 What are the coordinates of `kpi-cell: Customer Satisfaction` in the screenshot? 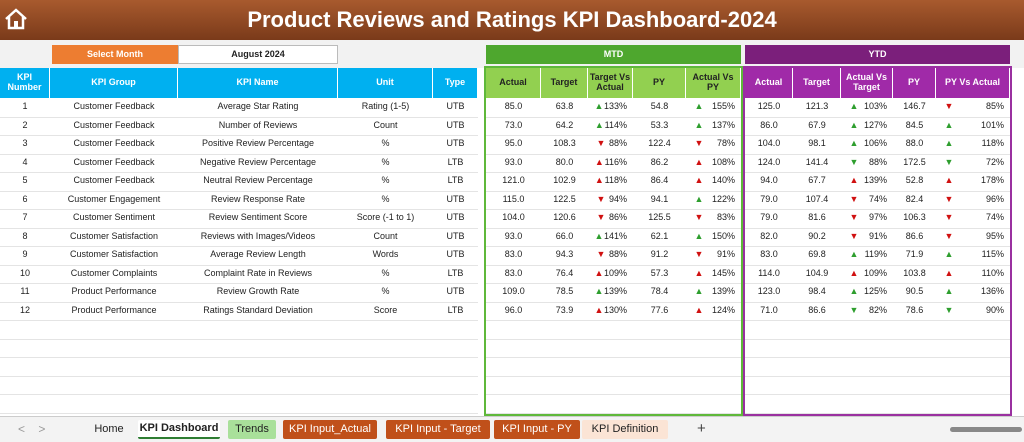 It's located at (114, 235).